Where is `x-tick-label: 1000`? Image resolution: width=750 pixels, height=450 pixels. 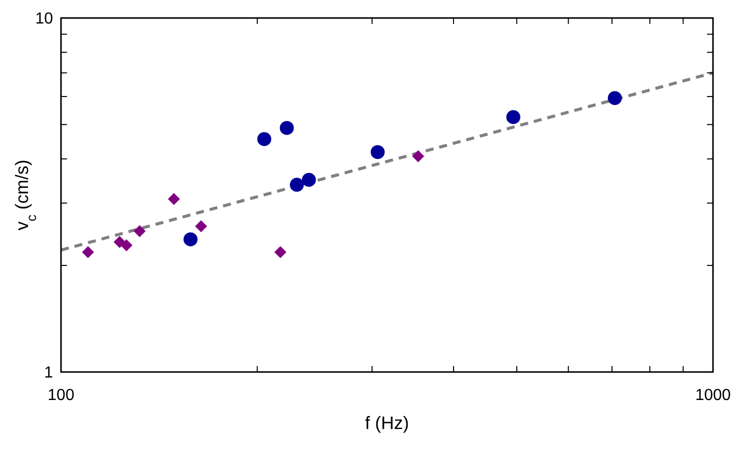 x-tick-label: 1000 is located at coordinates (713, 395).